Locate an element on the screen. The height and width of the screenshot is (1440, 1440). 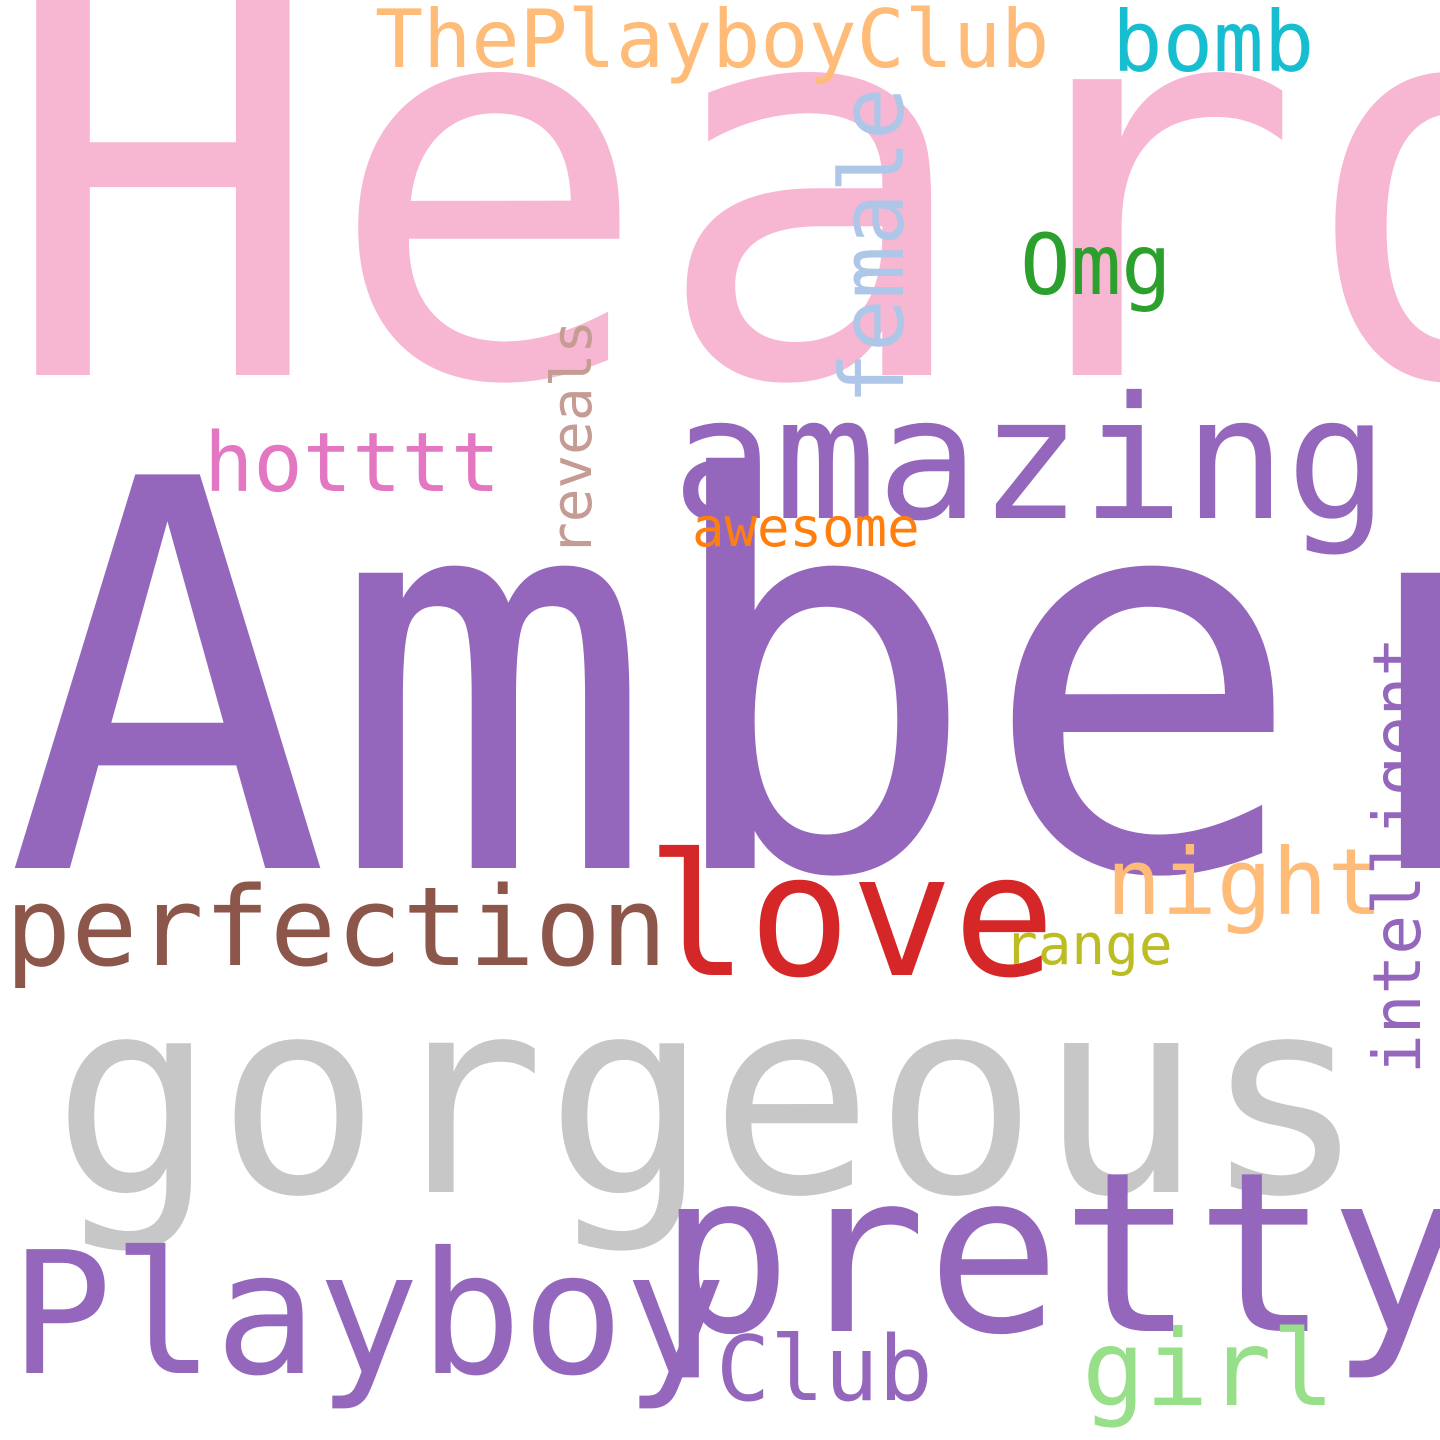
word-bomb: bomb is located at coordinates (1213, 45).